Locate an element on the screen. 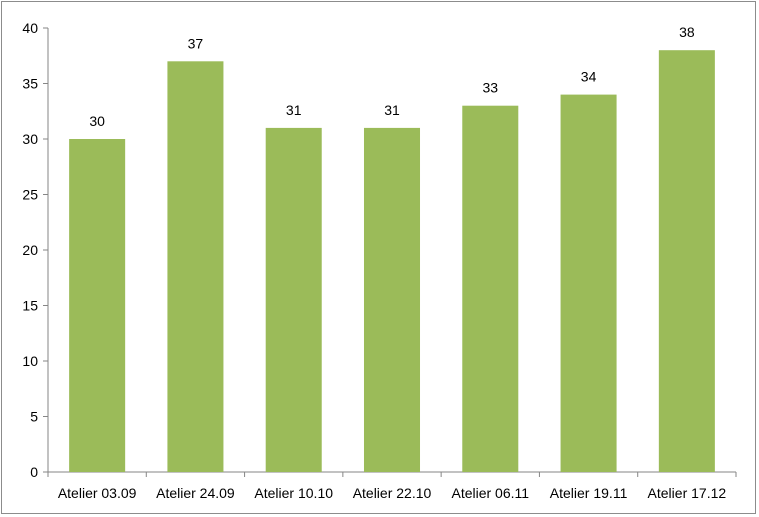 This screenshot has height=517, width=759. data-label: 30 is located at coordinates (97, 121).